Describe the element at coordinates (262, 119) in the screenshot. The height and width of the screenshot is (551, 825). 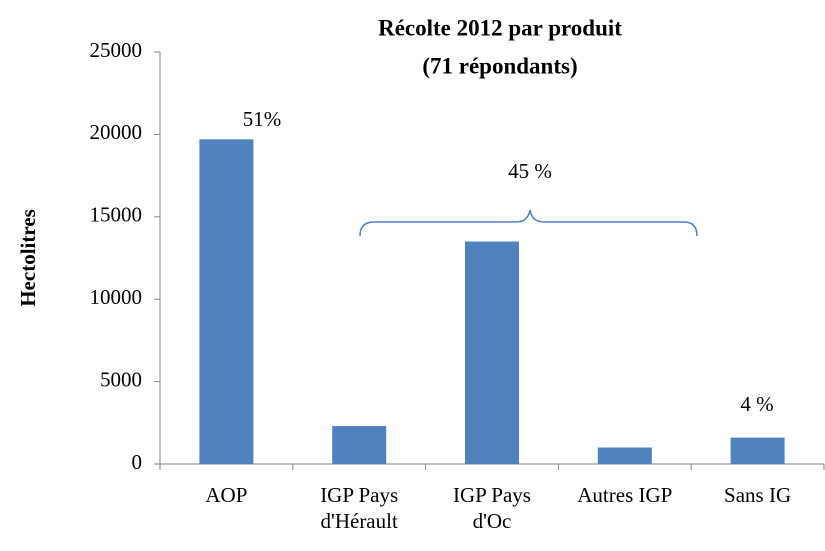
I see `annotation: 51%` at that location.